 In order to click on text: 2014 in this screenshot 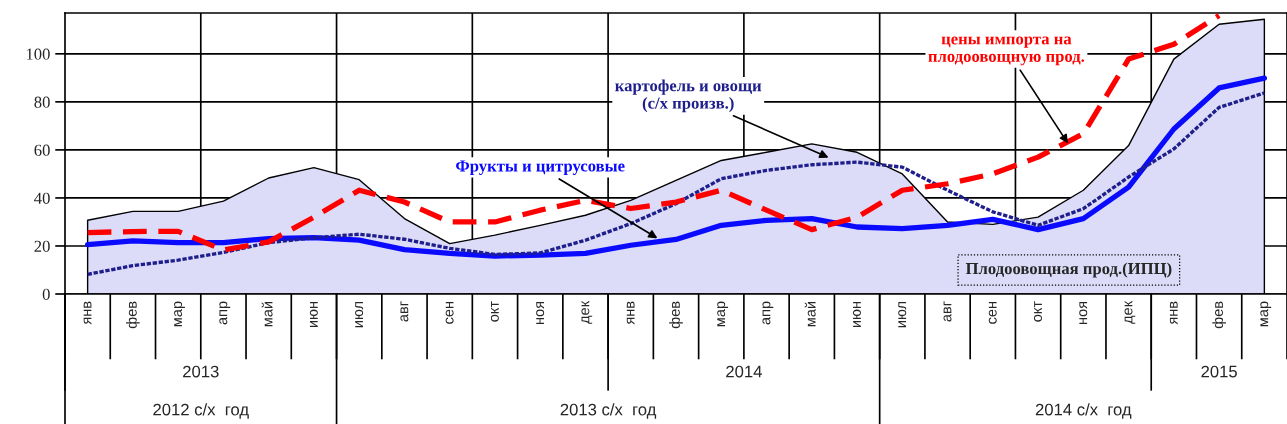, I will do `click(744, 371)`.